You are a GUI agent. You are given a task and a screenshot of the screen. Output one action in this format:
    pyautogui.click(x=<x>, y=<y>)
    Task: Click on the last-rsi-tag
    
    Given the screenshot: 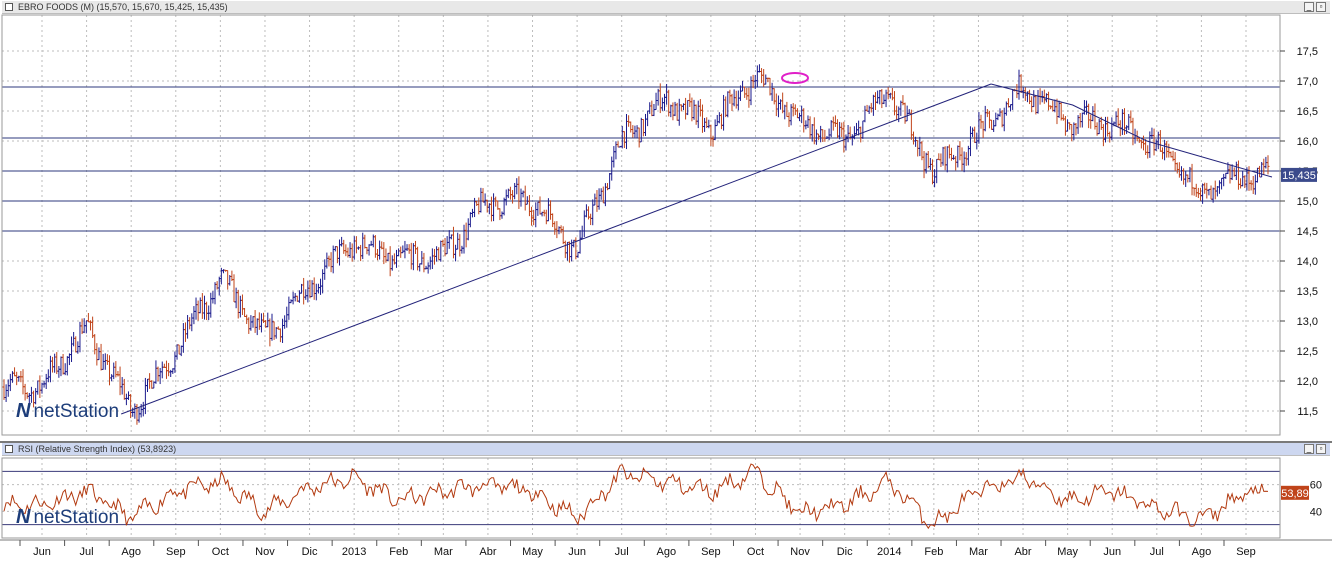 What is the action you would take?
    pyautogui.click(x=1295, y=492)
    